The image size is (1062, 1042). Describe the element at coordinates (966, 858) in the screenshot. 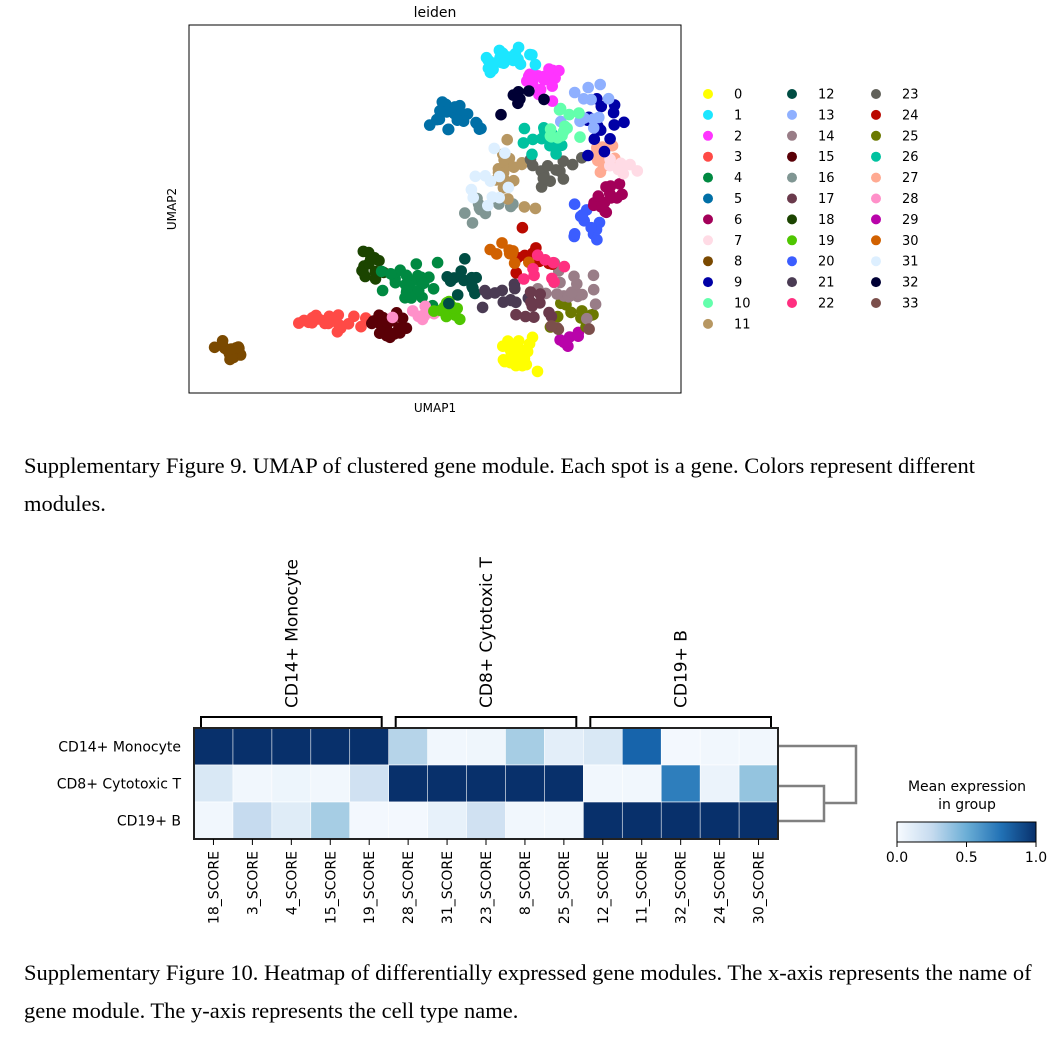

I see `colorbar-tick-label: 0.5` at that location.